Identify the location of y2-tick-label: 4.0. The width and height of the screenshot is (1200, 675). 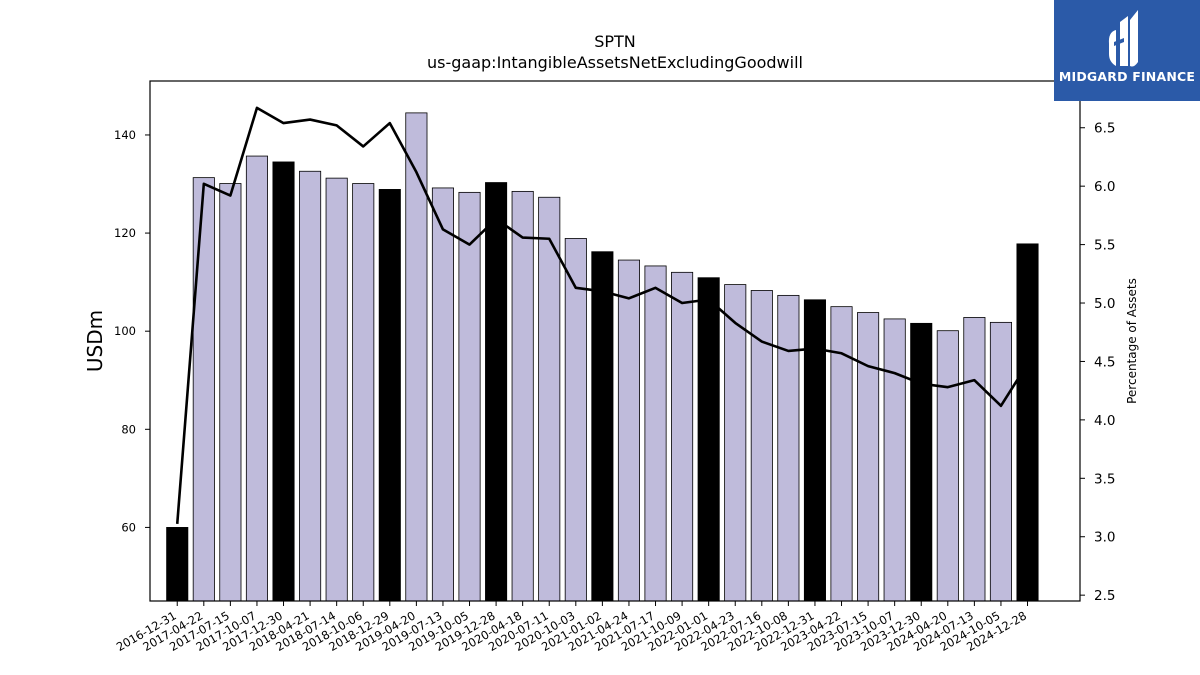
(1104, 421).